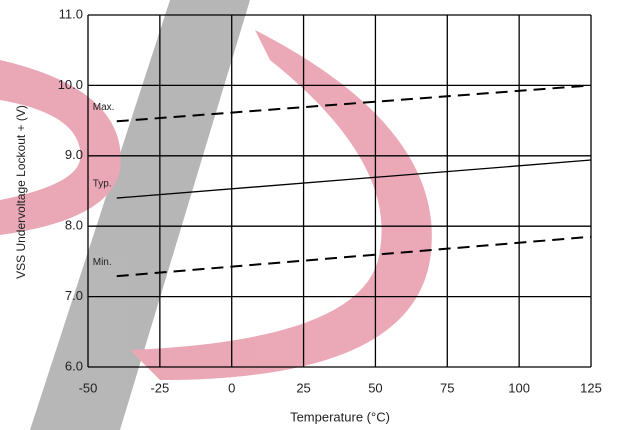 This screenshot has height=430, width=621. Describe the element at coordinates (60, 147) in the screenshot. I see `watermark-arc` at that location.